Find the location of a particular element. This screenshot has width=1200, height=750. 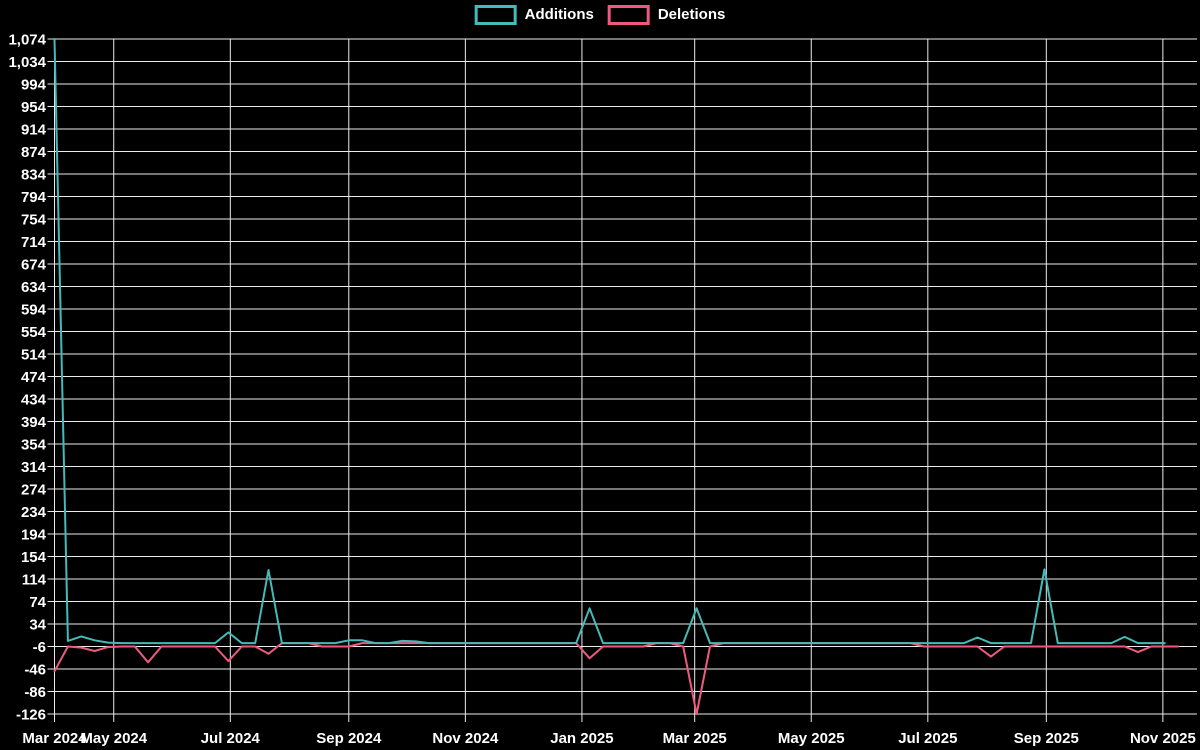

y-tick-label: 594 is located at coordinates (34, 310).